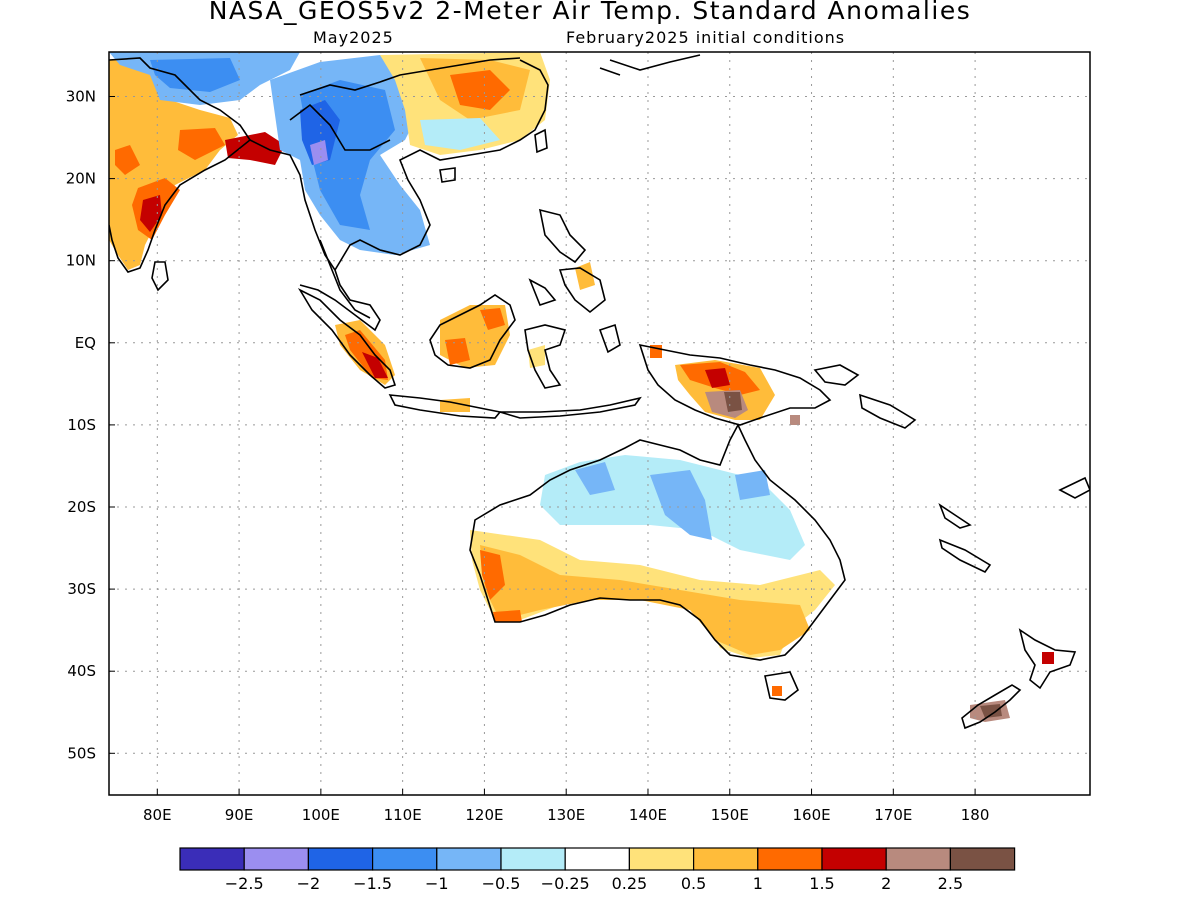  Describe the element at coordinates (777, 691) in the screenshot. I see `anomaly-tasmania-hot` at that location.